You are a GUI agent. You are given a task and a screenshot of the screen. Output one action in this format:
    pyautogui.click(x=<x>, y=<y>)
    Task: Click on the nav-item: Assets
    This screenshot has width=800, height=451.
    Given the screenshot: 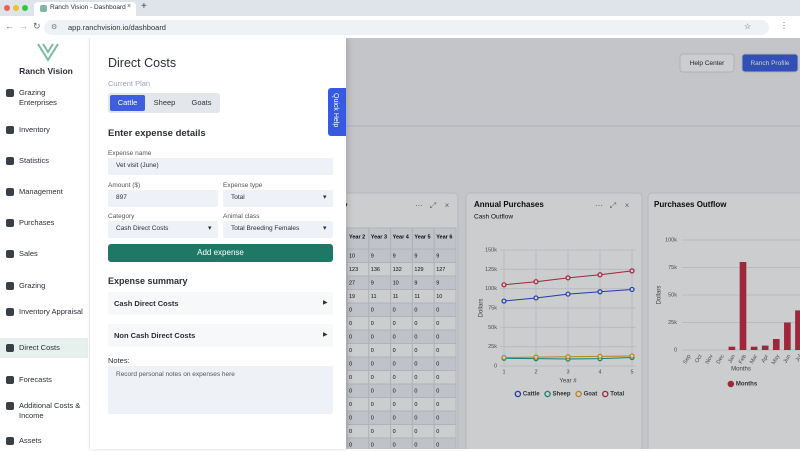 What is the action you would take?
    pyautogui.click(x=44, y=441)
    